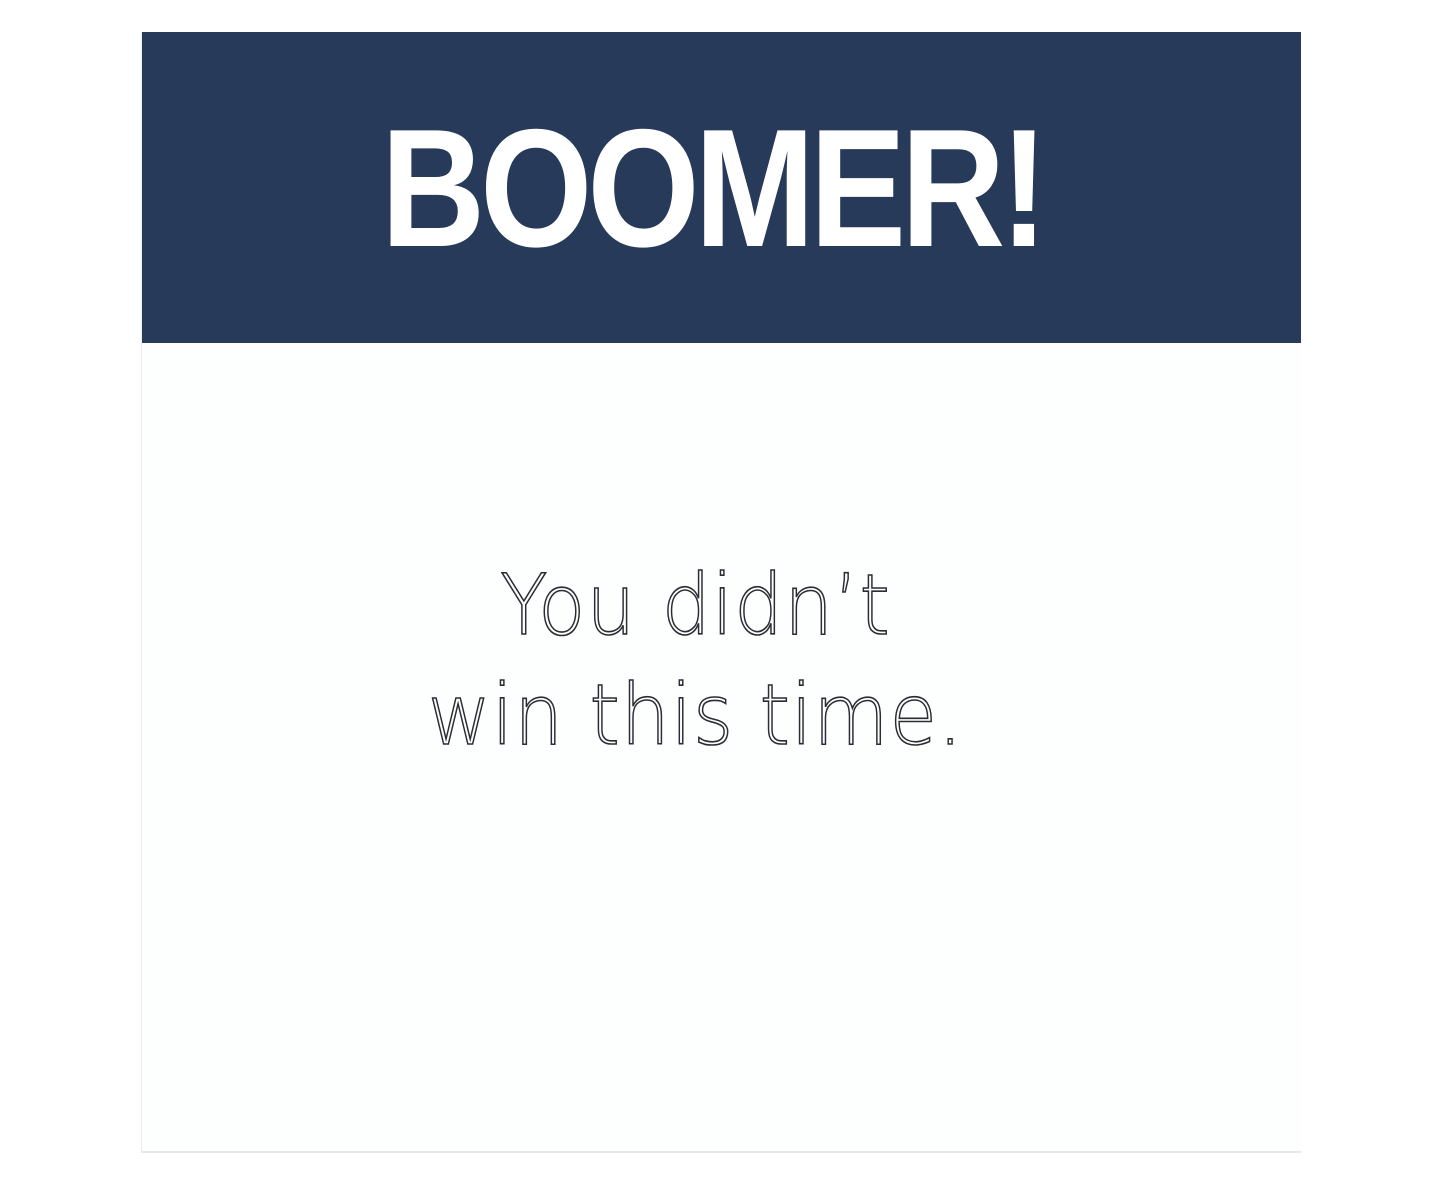 Image resolution: width=1441 pixels, height=1185 pixels. Describe the element at coordinates (695, 605) in the screenshot. I see `result-message-line1: You didn’t` at that location.